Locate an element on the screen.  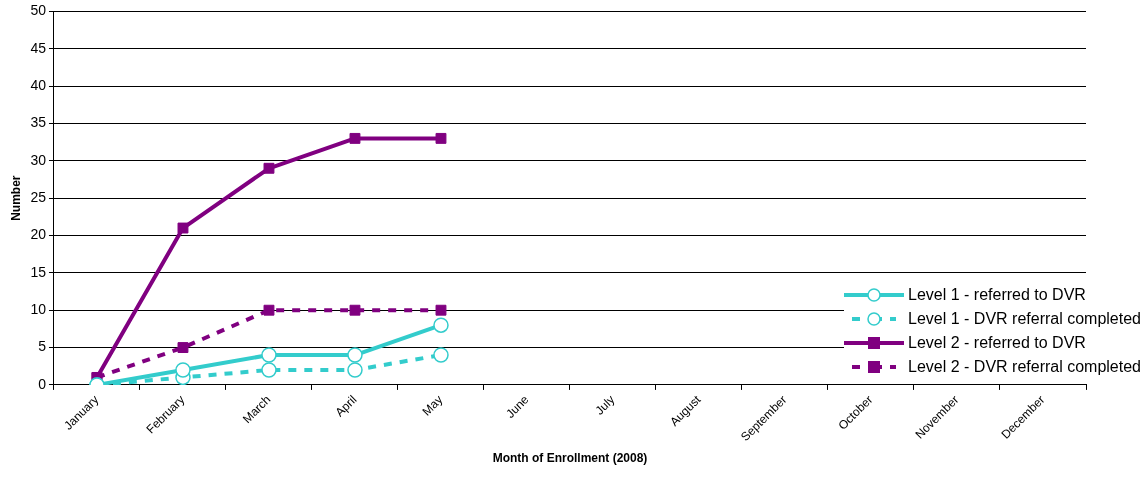
y-tick-label: 25 is located at coordinates (38, 197).